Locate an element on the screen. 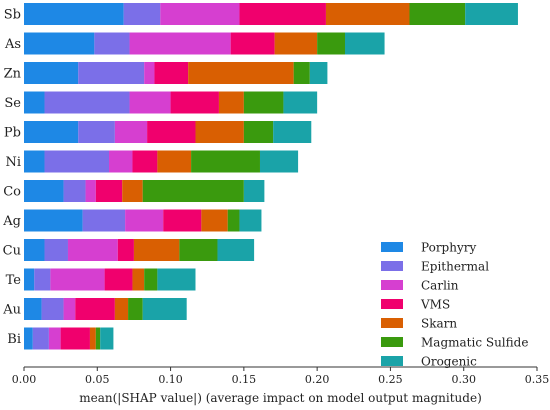 The image size is (550, 410). legend-label: Skarn is located at coordinates (439, 324).